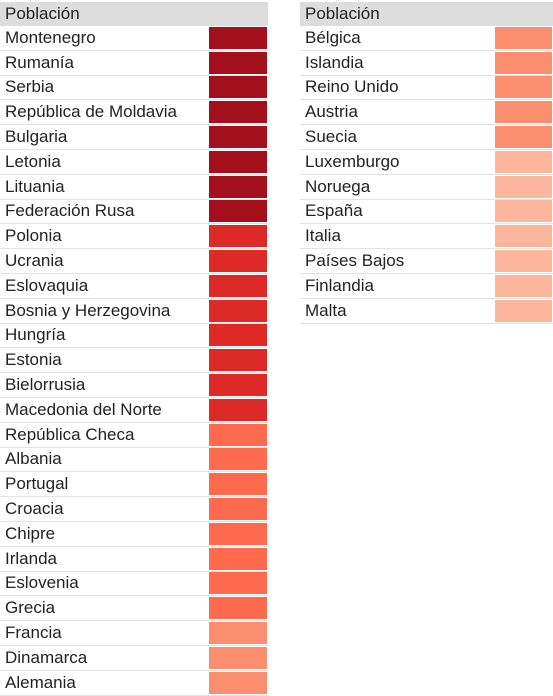 This screenshot has height=696, width=553. What do you see at coordinates (40, 682) in the screenshot?
I see `country-label: Alemania` at bounding box center [40, 682].